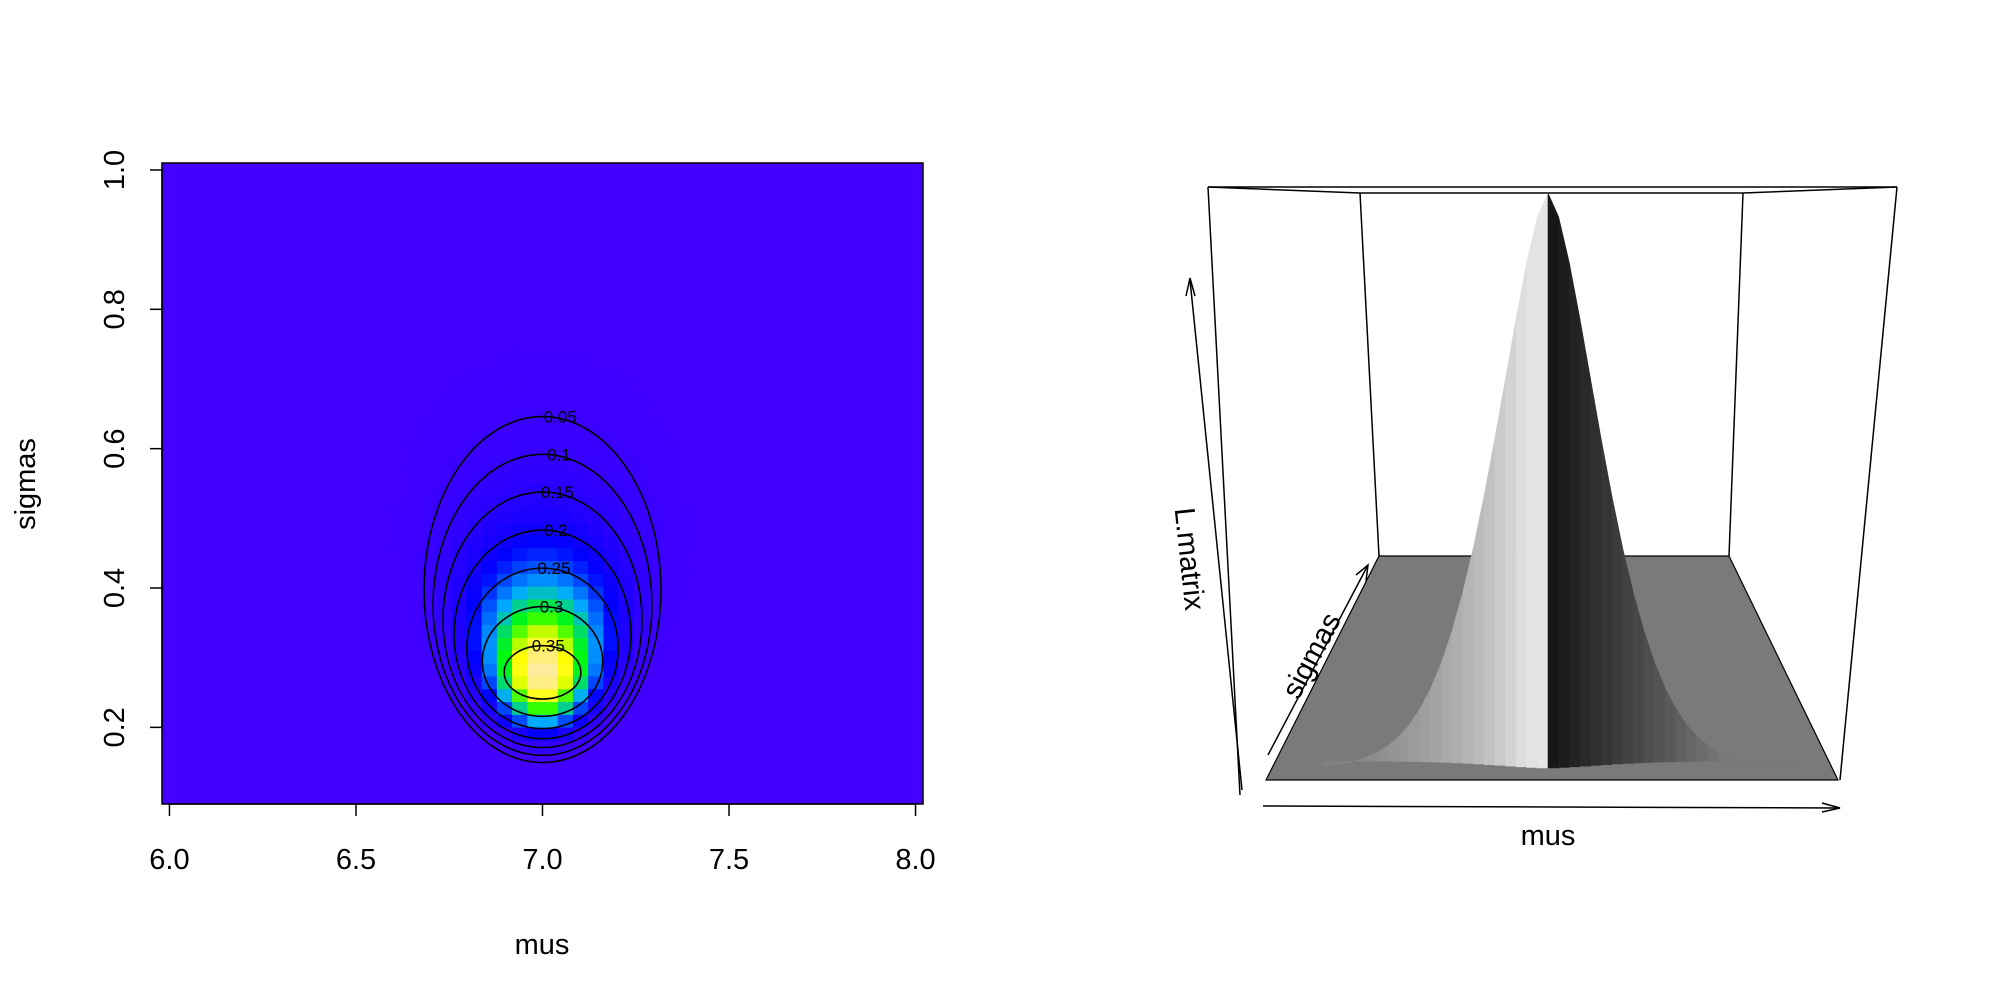 This screenshot has width=2000, height=1000. What do you see at coordinates (557, 492) in the screenshot?
I see `contour-label: 0.15` at bounding box center [557, 492].